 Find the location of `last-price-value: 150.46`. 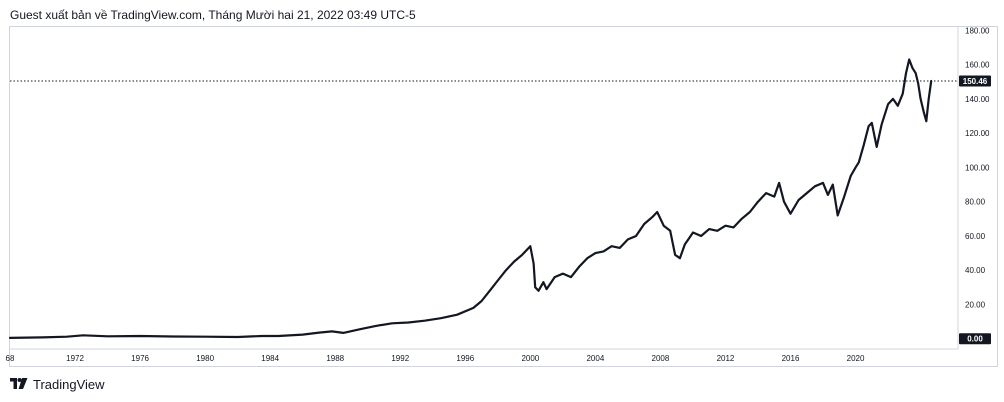

last-price-value: 150.46 is located at coordinates (975, 81).